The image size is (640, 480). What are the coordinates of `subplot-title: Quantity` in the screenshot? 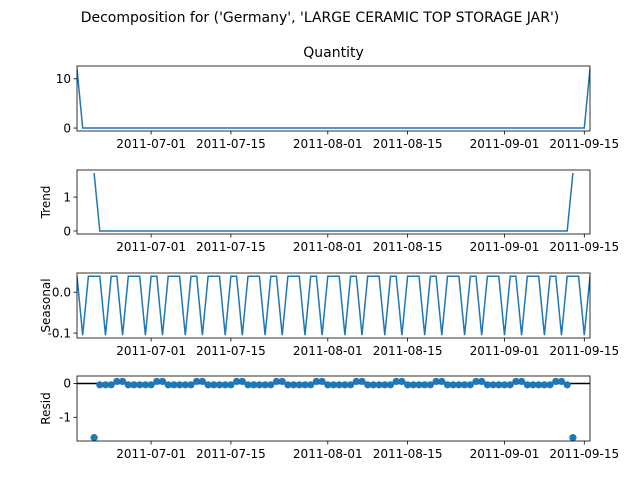 It's located at (333, 53).